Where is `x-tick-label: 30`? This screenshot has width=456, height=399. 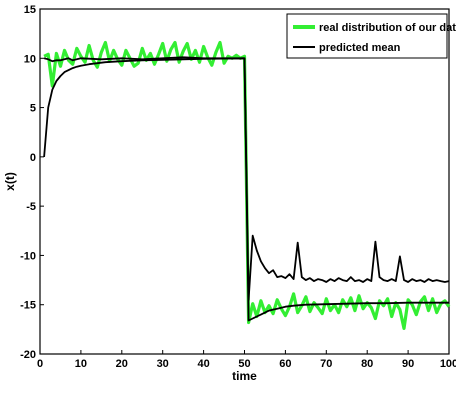
x-tick-label: 30 is located at coordinates (163, 364).